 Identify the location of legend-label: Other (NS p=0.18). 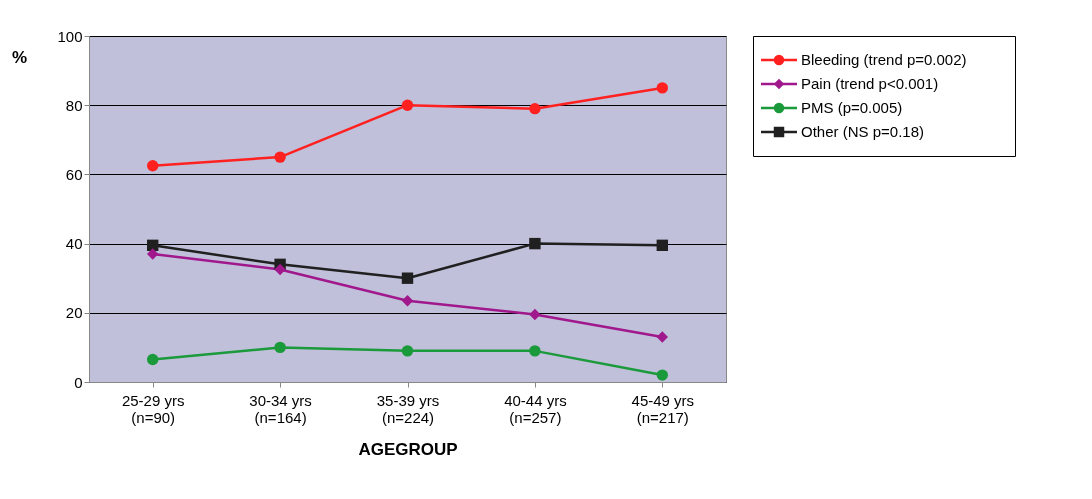
(862, 131).